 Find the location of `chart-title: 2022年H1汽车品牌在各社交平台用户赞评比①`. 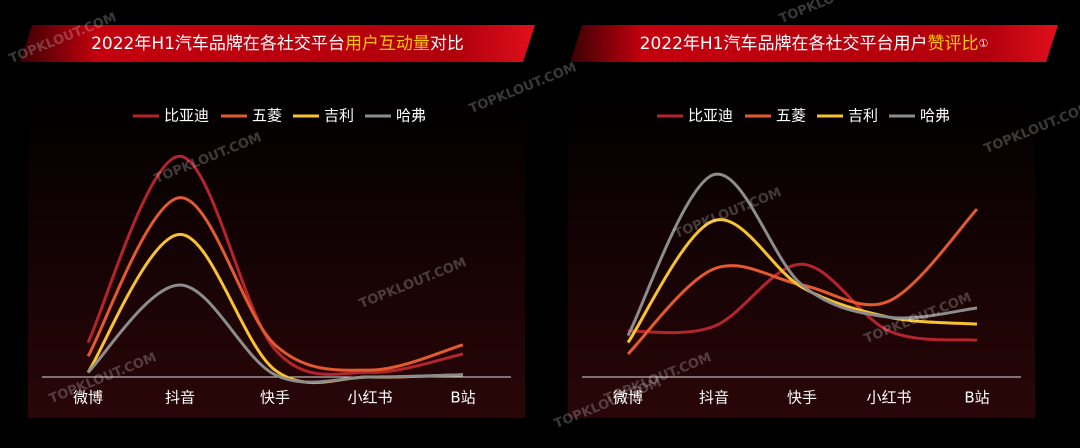

chart-title: 2022年H1汽车品牌在各社交平台用户赞评比① is located at coordinates (814, 44).